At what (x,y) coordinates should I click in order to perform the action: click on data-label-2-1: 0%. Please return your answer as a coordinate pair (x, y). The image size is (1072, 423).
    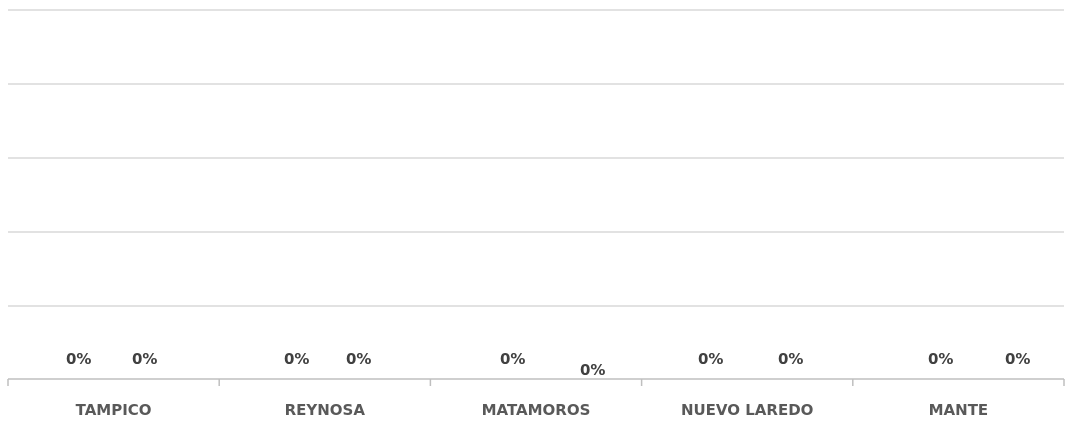
    Looking at the image, I should click on (592, 370).